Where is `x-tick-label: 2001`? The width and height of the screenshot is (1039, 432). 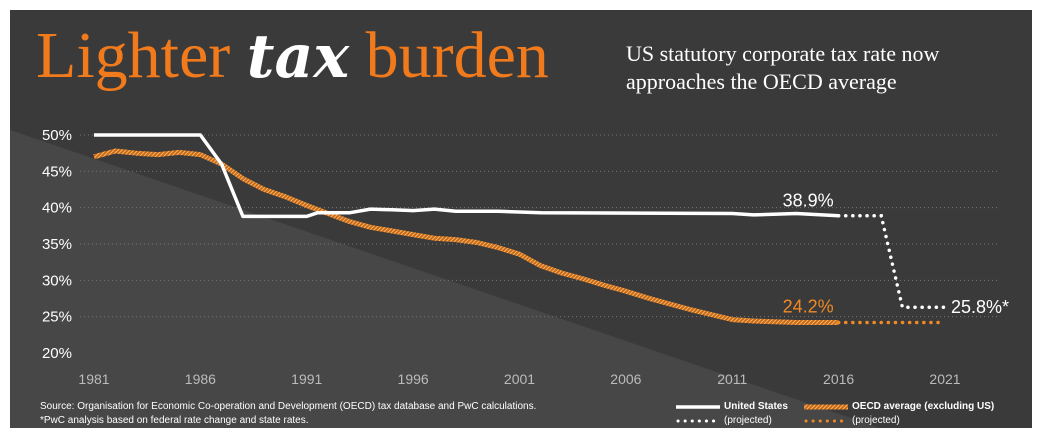 x-tick-label: 2001 is located at coordinates (519, 379).